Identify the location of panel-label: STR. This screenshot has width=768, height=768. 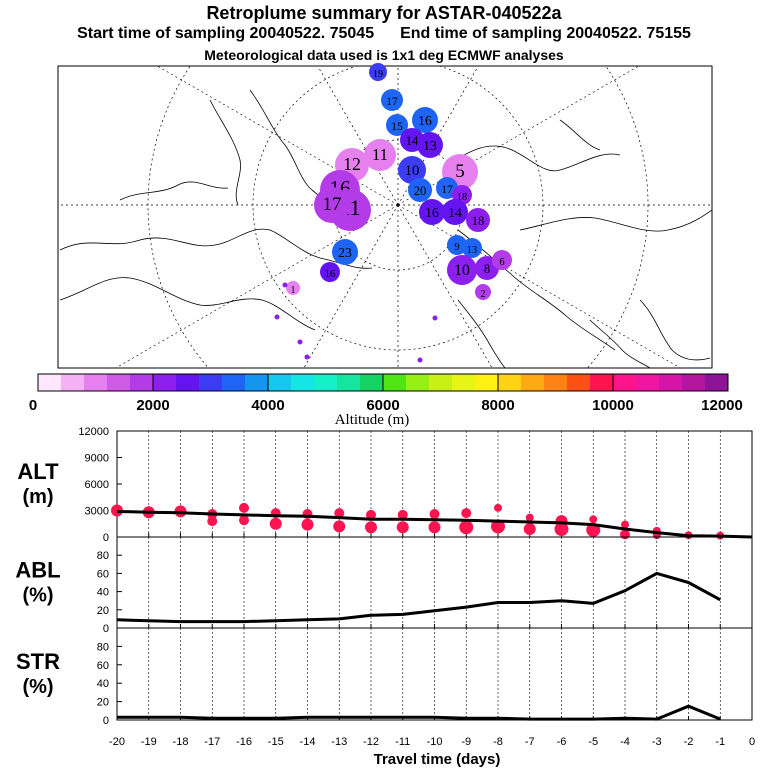
(38, 661).